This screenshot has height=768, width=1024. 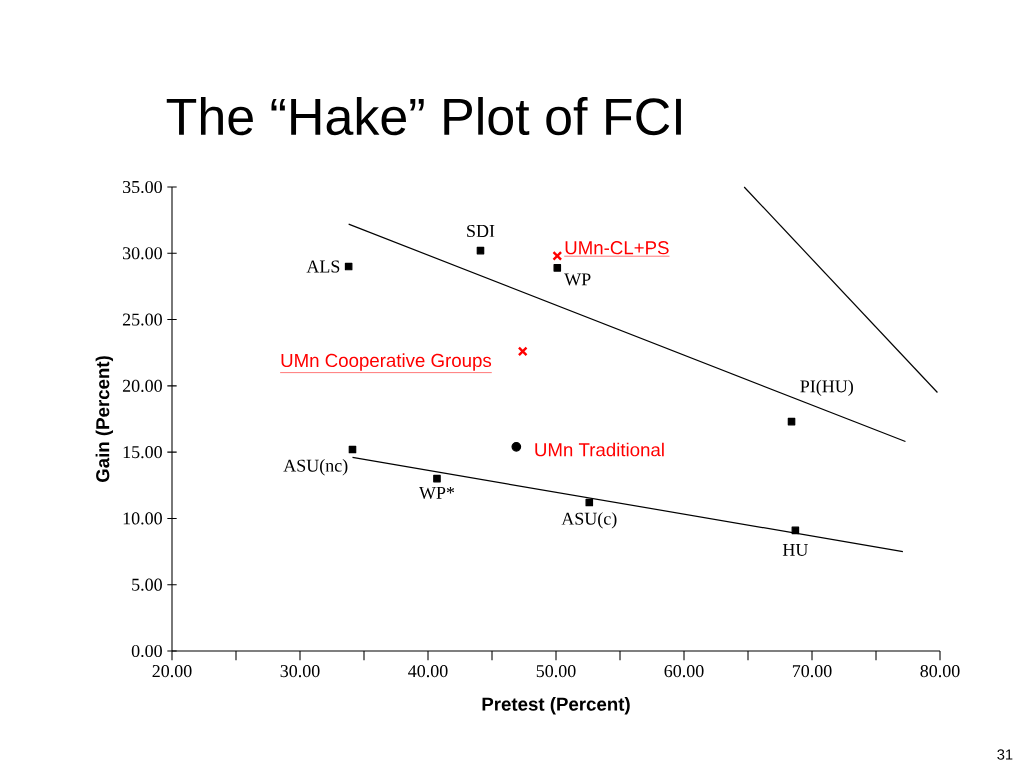 What do you see at coordinates (589, 520) in the screenshot?
I see `annotation: ASU(c)` at bounding box center [589, 520].